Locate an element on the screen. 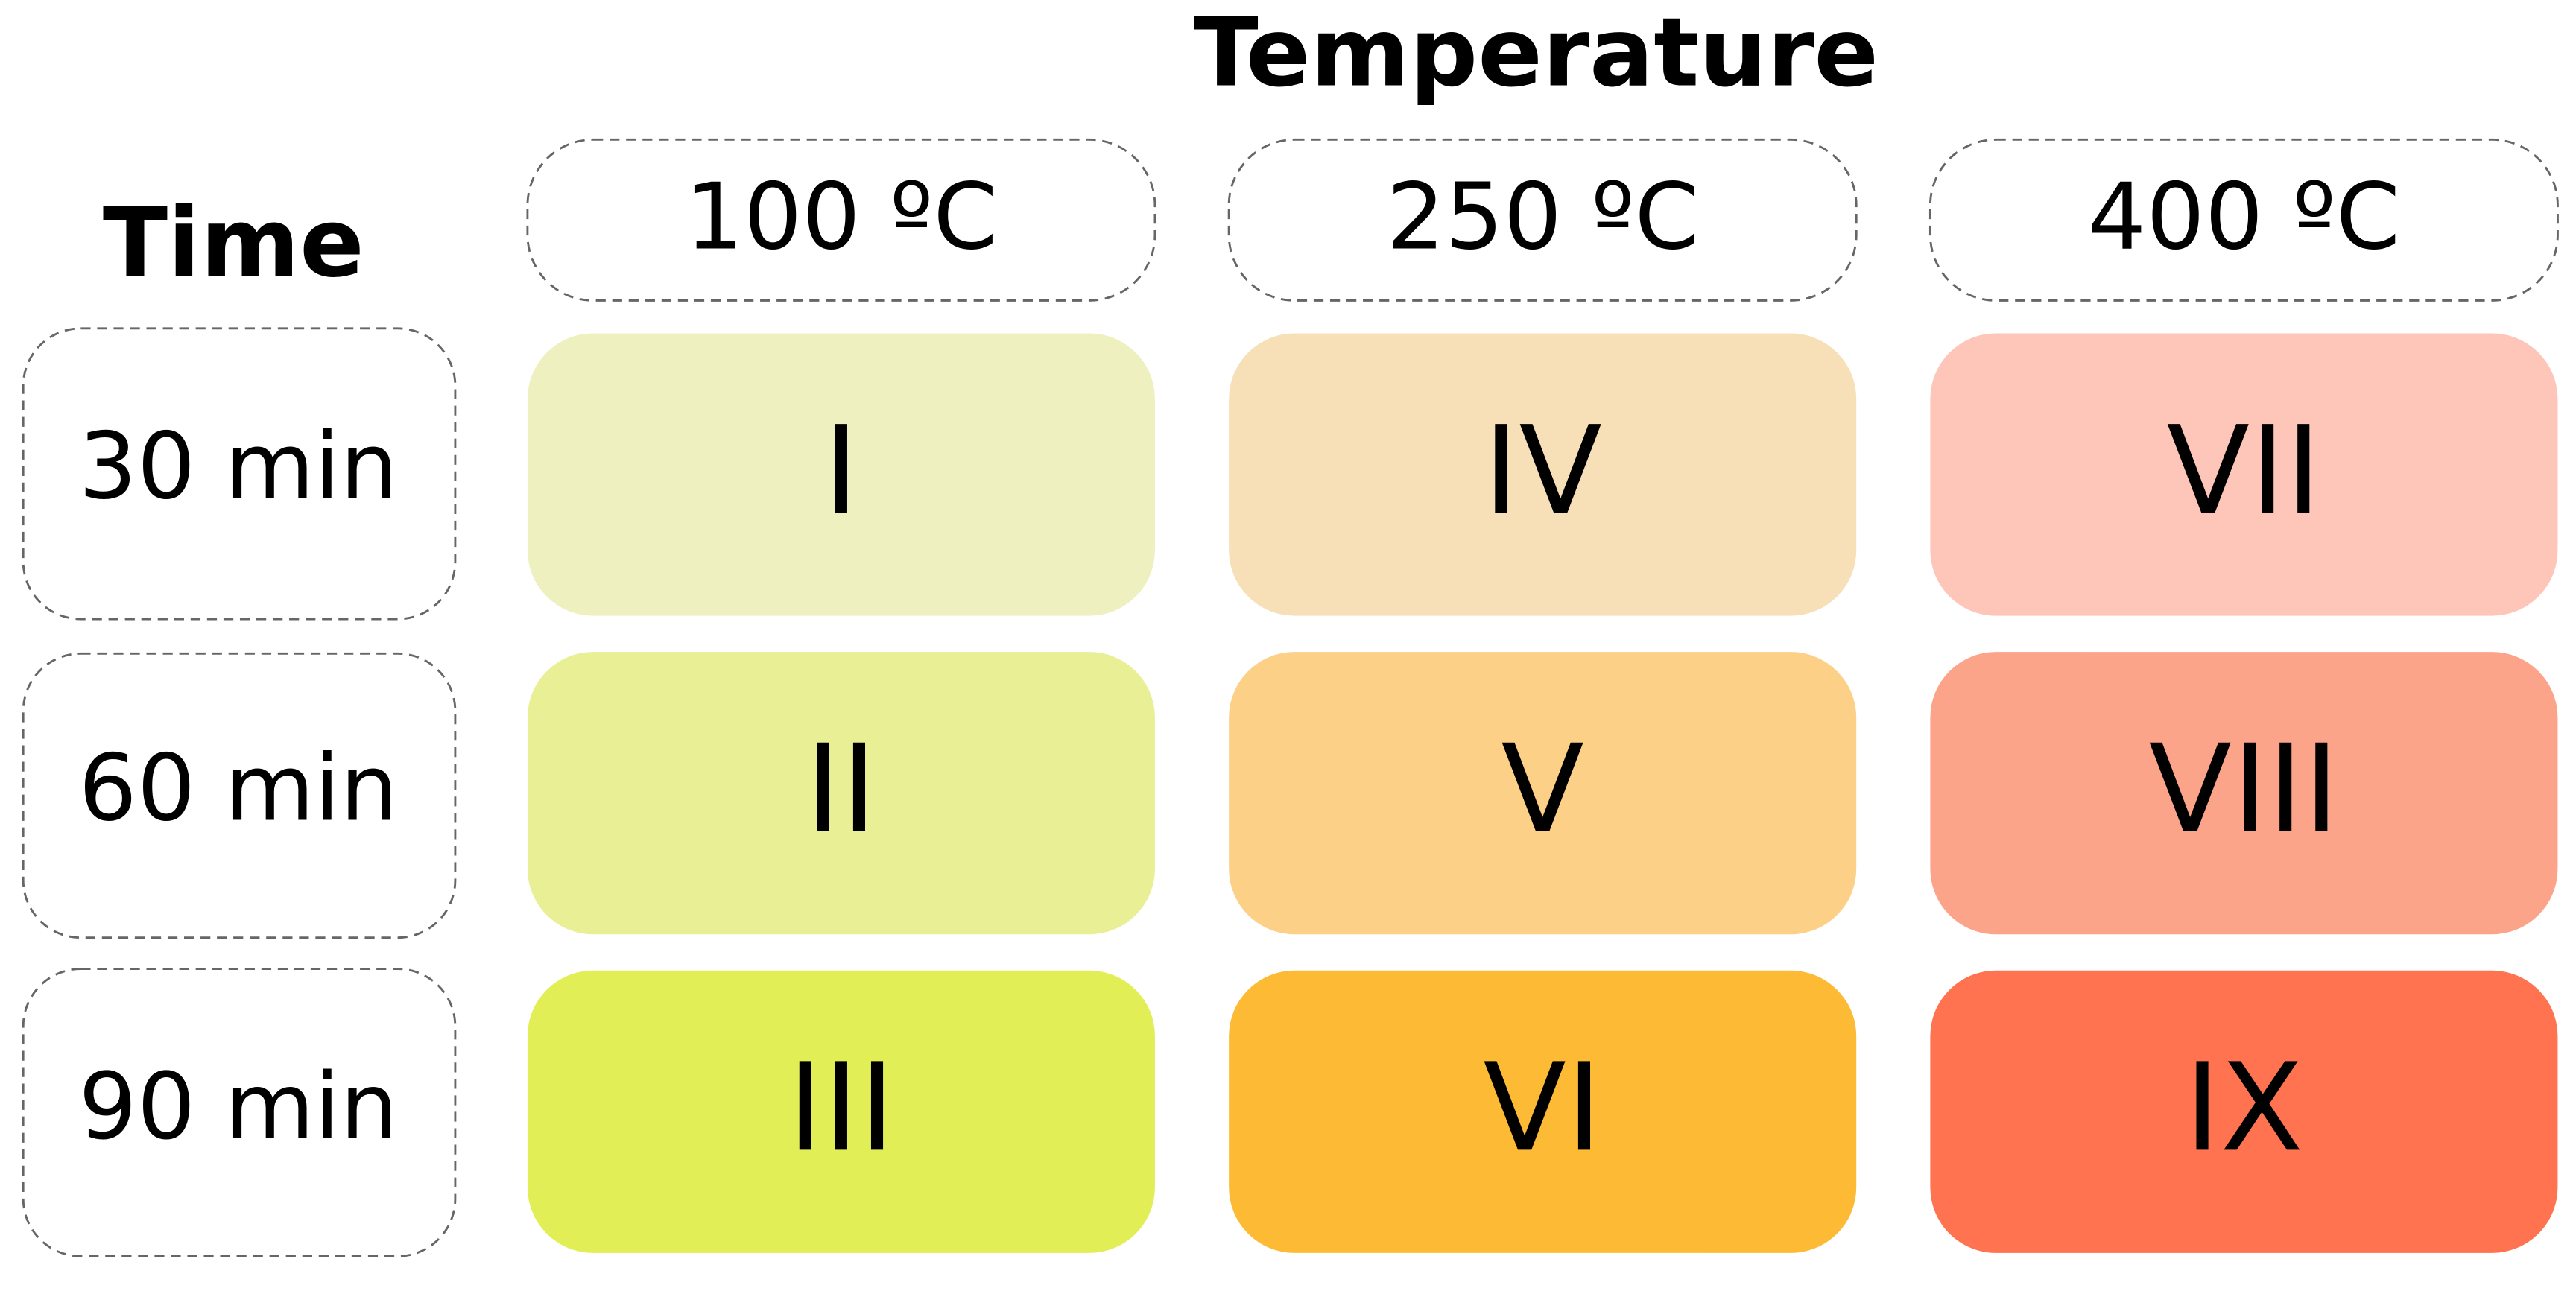  cell-label: I is located at coordinates (841, 471).